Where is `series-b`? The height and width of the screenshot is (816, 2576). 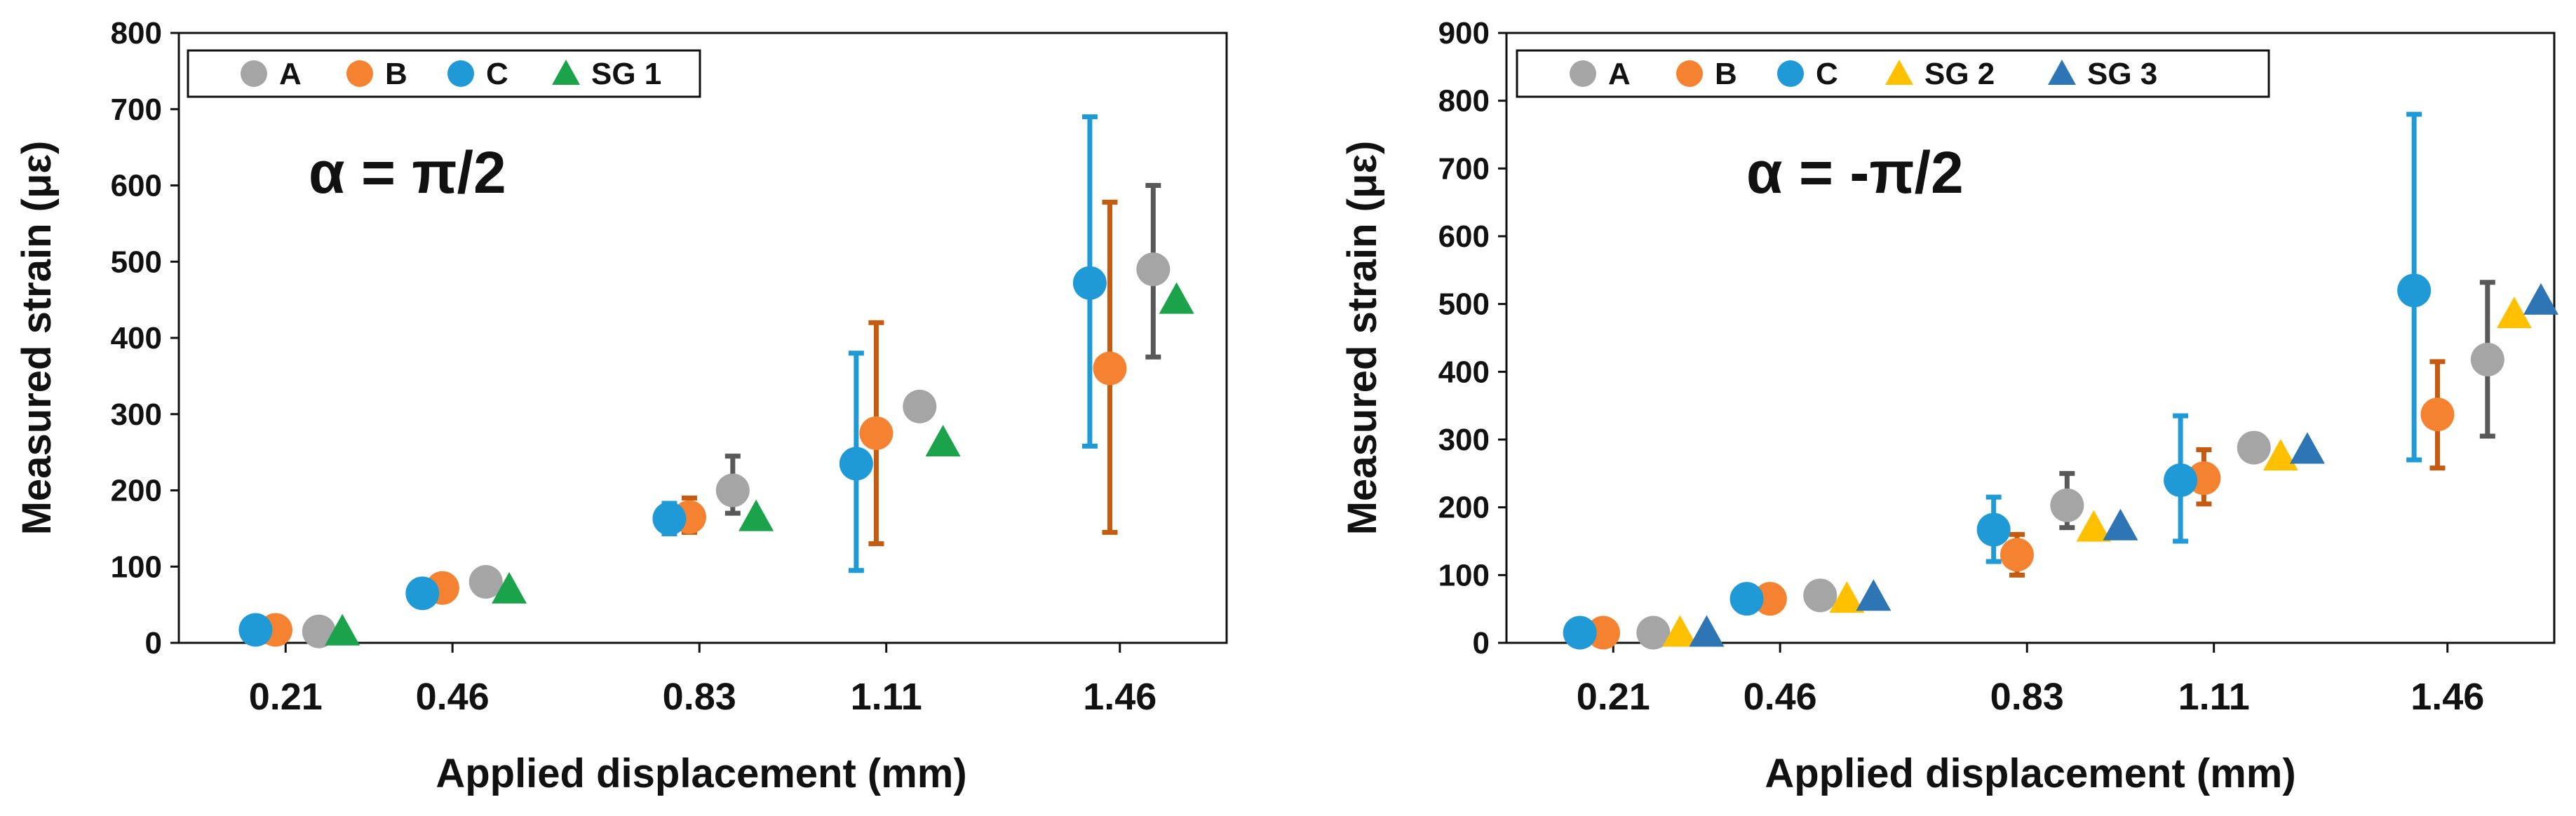 series-b is located at coordinates (2020, 523).